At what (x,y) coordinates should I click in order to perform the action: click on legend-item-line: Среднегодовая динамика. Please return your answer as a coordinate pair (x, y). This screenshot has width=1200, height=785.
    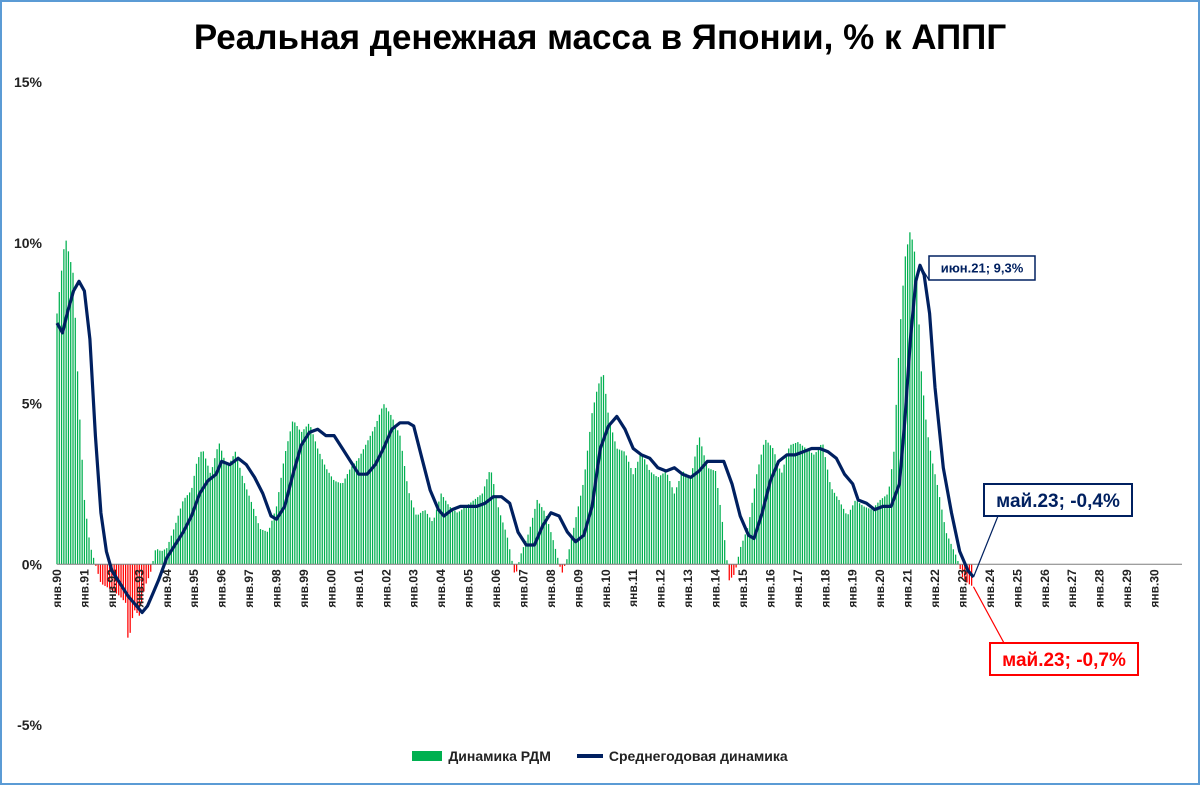
    Looking at the image, I should click on (682, 756).